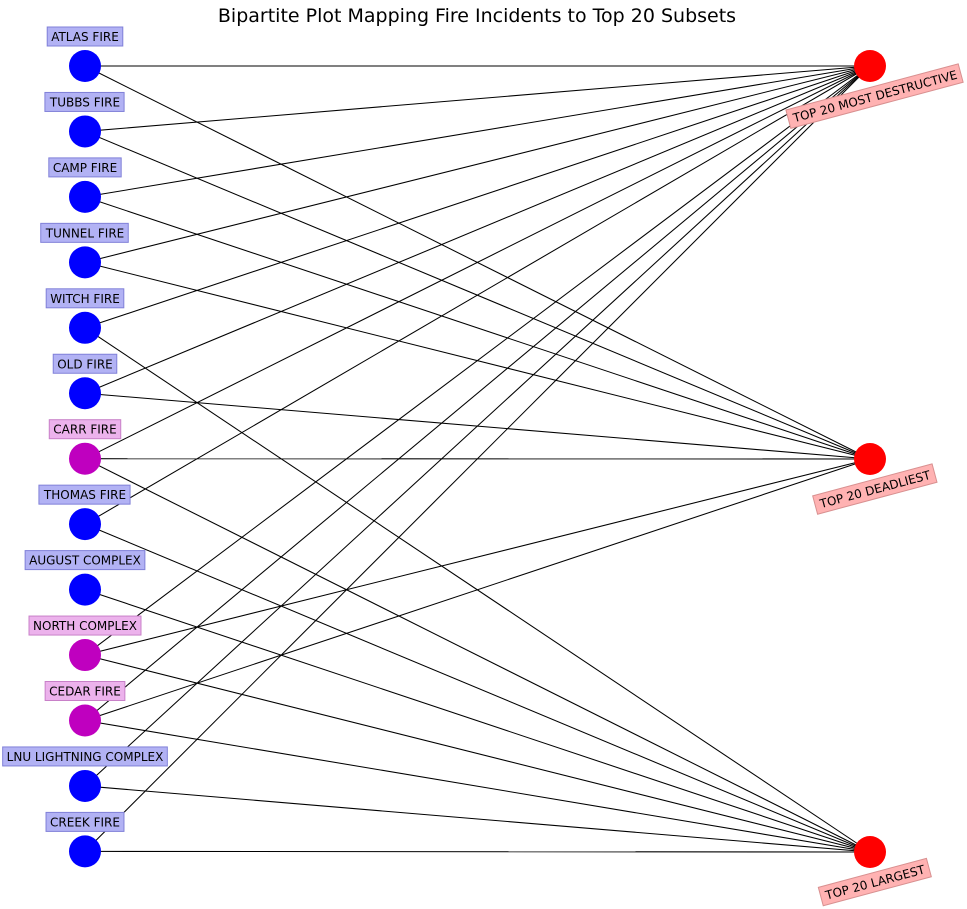 This screenshot has width=967, height=909. I want to click on fire-label-carr: CARR FIRE, so click(85, 429).